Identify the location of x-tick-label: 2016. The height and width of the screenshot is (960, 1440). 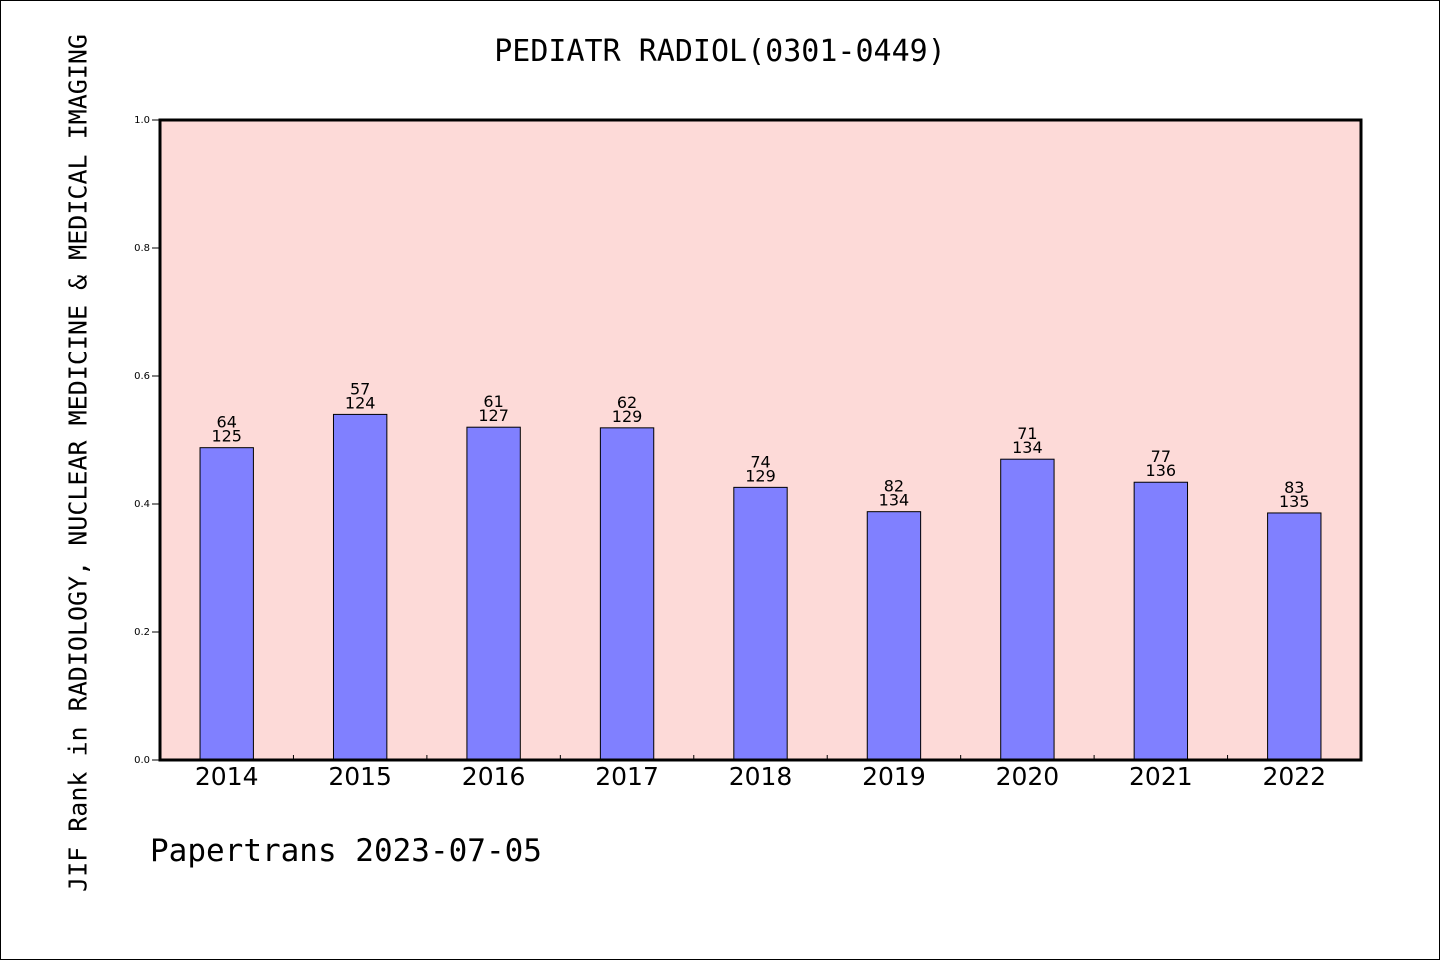
(494, 776).